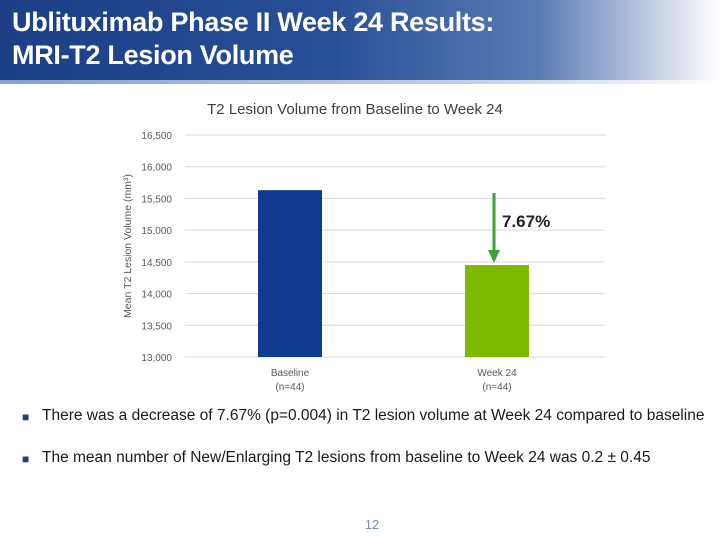 The height and width of the screenshot is (540, 720). I want to click on header-divider, so click(360, 82).